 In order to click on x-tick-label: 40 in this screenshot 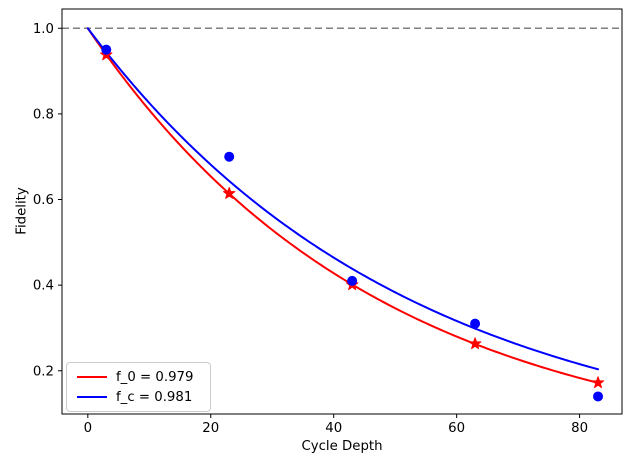, I will do `click(333, 428)`.